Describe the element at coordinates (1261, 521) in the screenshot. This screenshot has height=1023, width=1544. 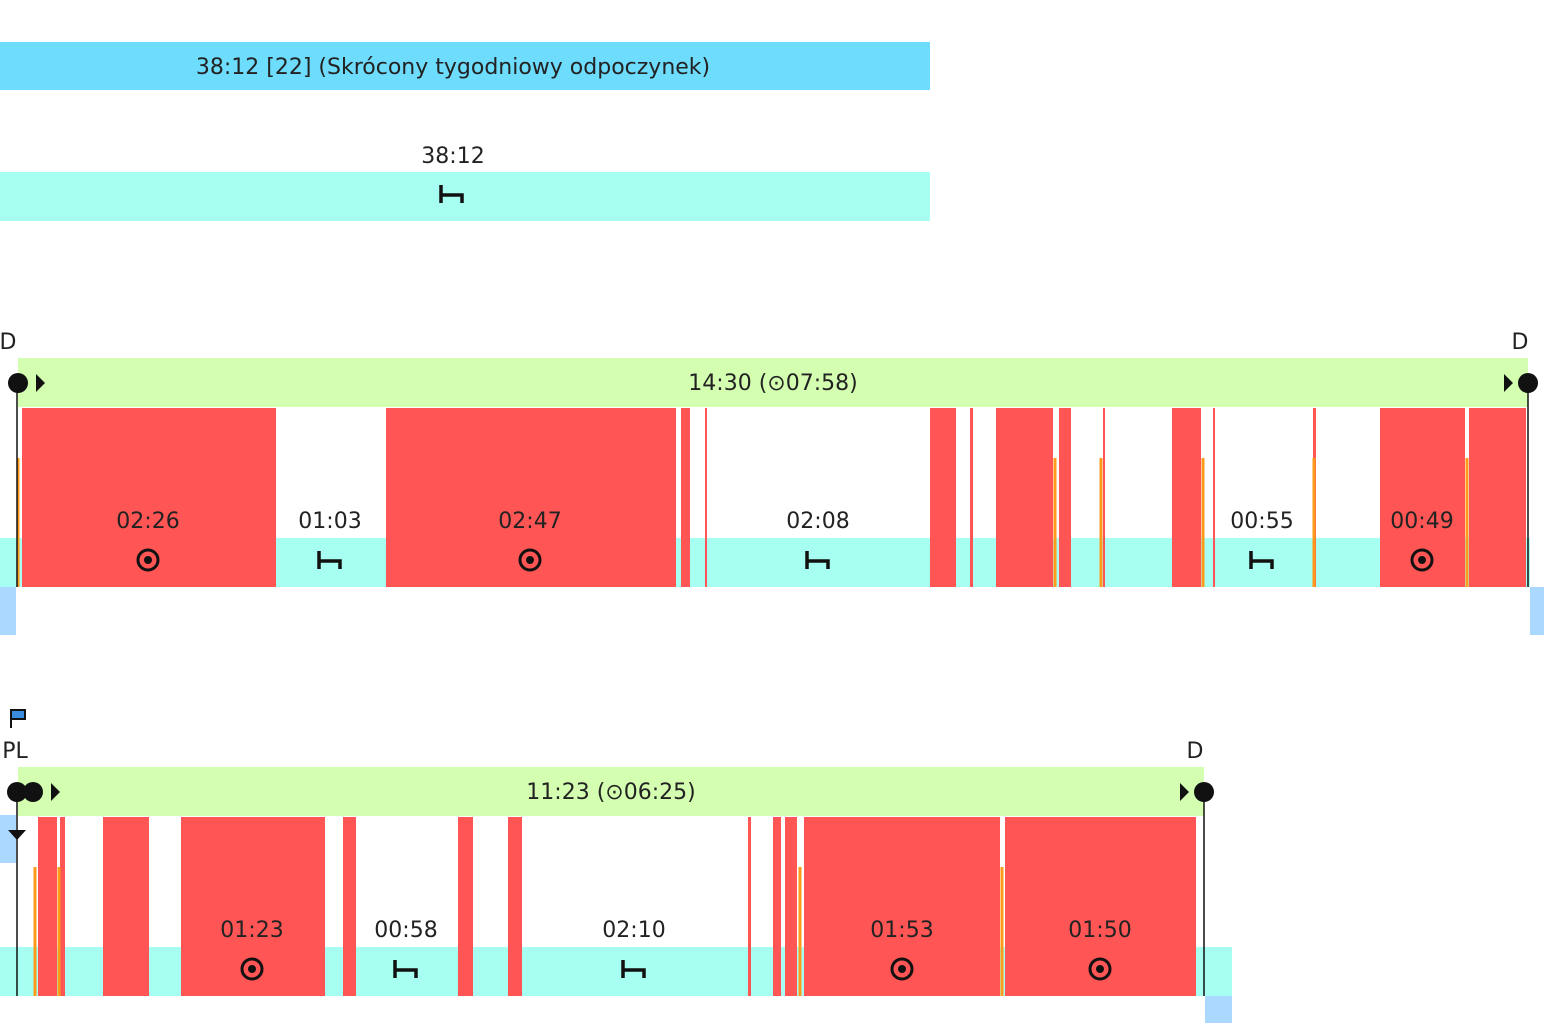
I see `segment-duration: 00:55` at that location.